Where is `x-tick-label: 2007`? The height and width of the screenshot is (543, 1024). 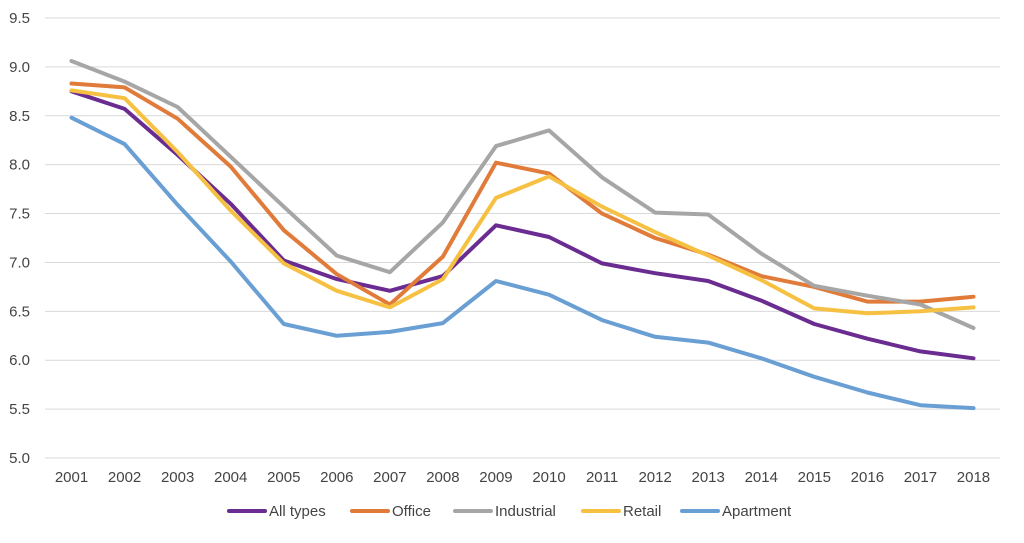 x-tick-label: 2007 is located at coordinates (389, 477).